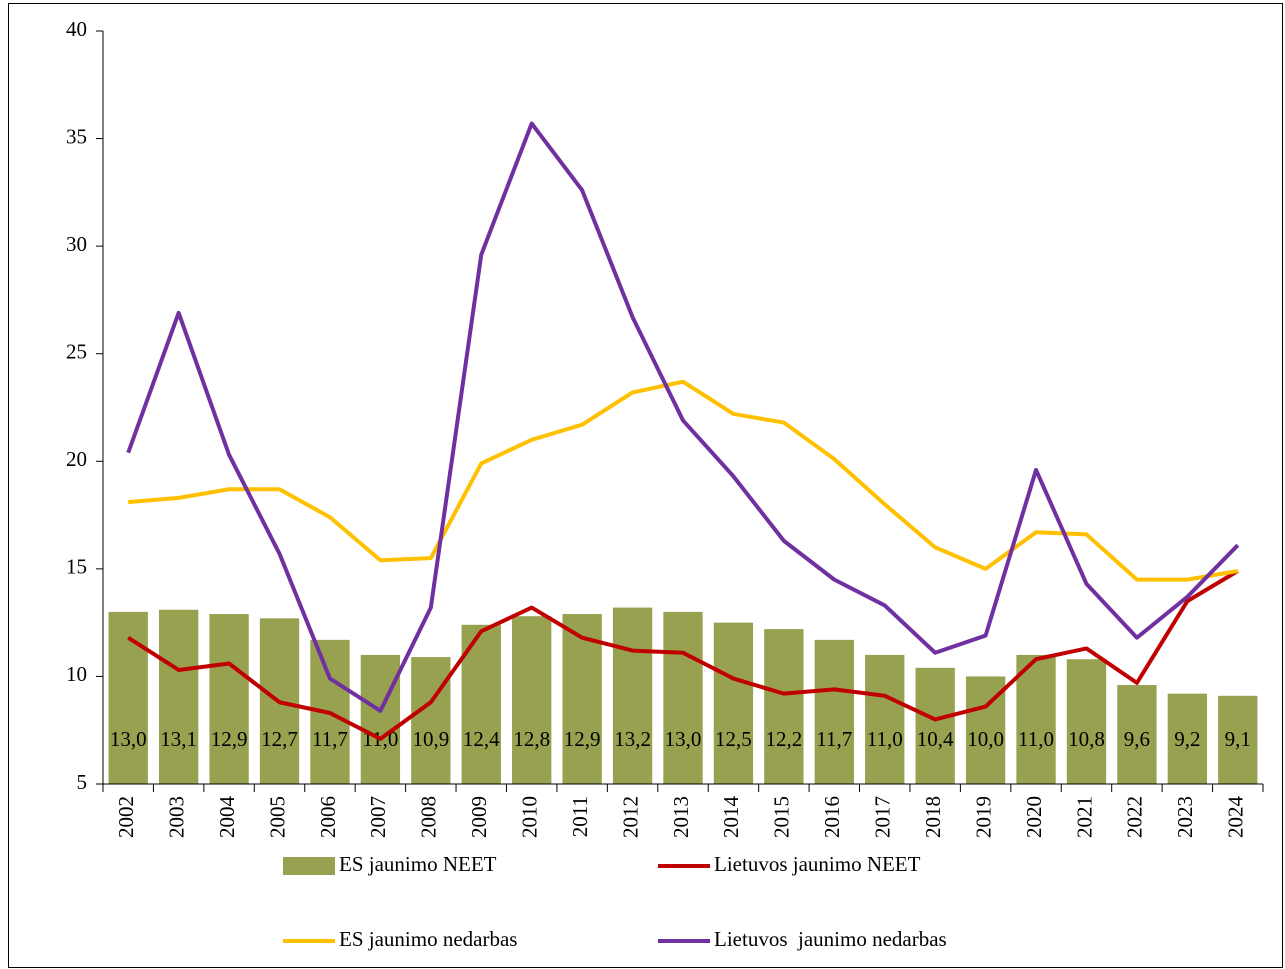  What do you see at coordinates (782, 817) in the screenshot?
I see `x-tick-label: 2015` at bounding box center [782, 817].